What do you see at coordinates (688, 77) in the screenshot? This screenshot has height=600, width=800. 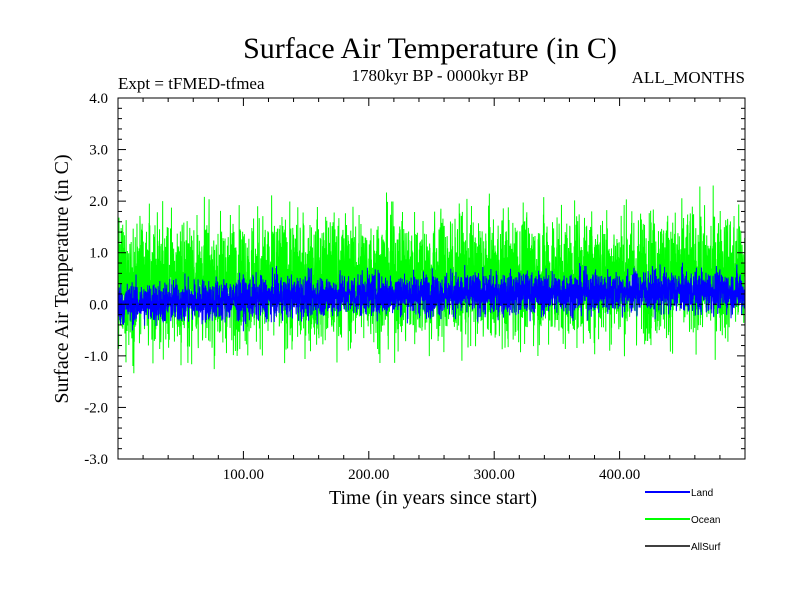 I see `months-label: ALL_MONTHS` at bounding box center [688, 77].